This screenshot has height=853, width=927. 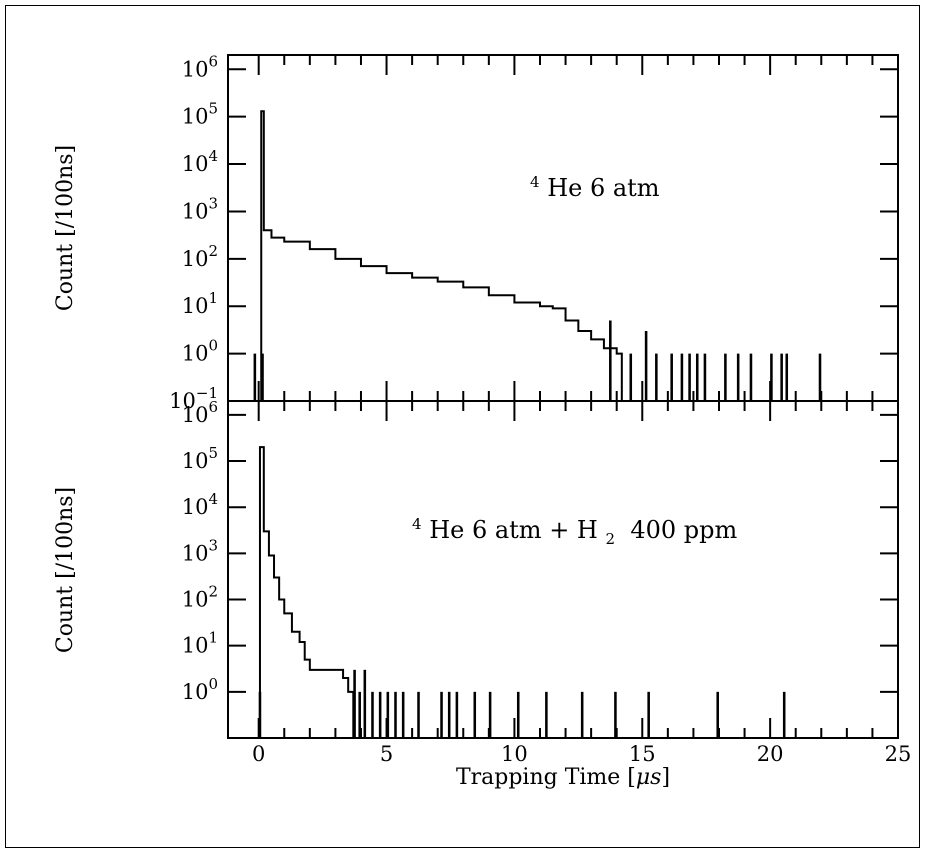 What do you see at coordinates (770, 754) in the screenshot?
I see `x-tick-label: 20` at bounding box center [770, 754].